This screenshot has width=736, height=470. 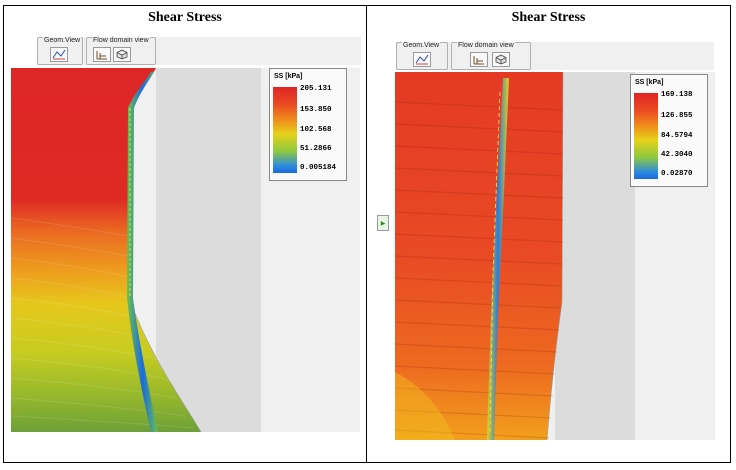 I want to click on legend-tick: 0.02870, so click(x=677, y=174).